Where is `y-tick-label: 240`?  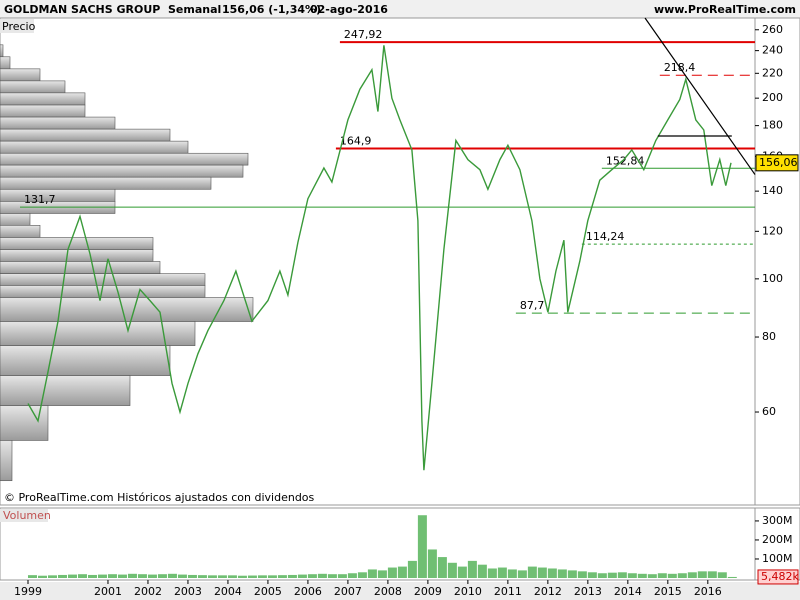
y-tick-label: 240 is located at coordinates (772, 50).